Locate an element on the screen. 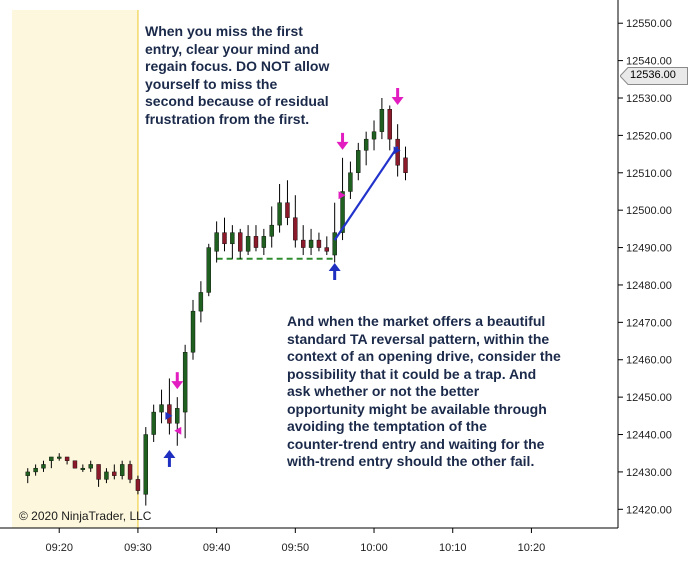 The height and width of the screenshot is (568, 696). price-tag-shape is located at coordinates (654, 76).